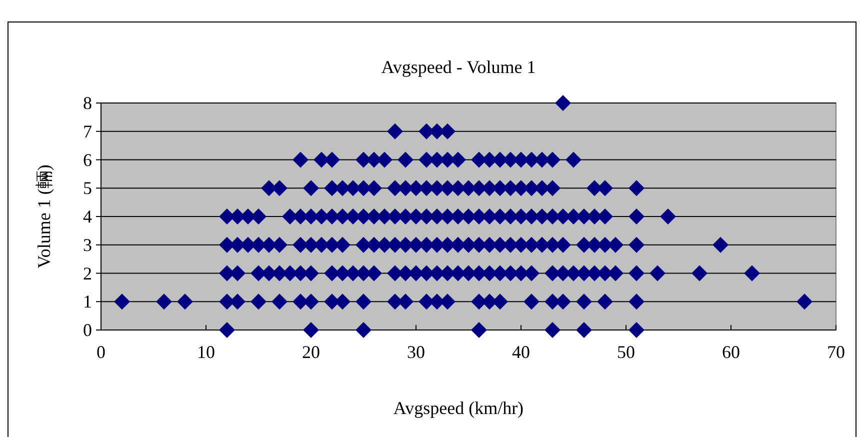 Image resolution: width=864 pixels, height=437 pixels. What do you see at coordinates (311, 352) in the screenshot?
I see `x-tick-label: 20` at bounding box center [311, 352].